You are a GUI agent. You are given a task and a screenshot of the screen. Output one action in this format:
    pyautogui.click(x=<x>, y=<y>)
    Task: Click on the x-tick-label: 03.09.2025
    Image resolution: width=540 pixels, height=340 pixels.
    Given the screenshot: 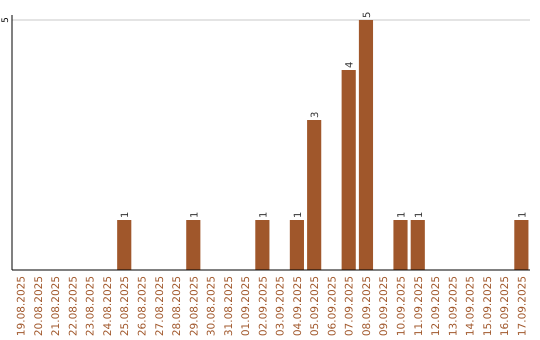 What is the action you would take?
    pyautogui.click(x=280, y=306)
    